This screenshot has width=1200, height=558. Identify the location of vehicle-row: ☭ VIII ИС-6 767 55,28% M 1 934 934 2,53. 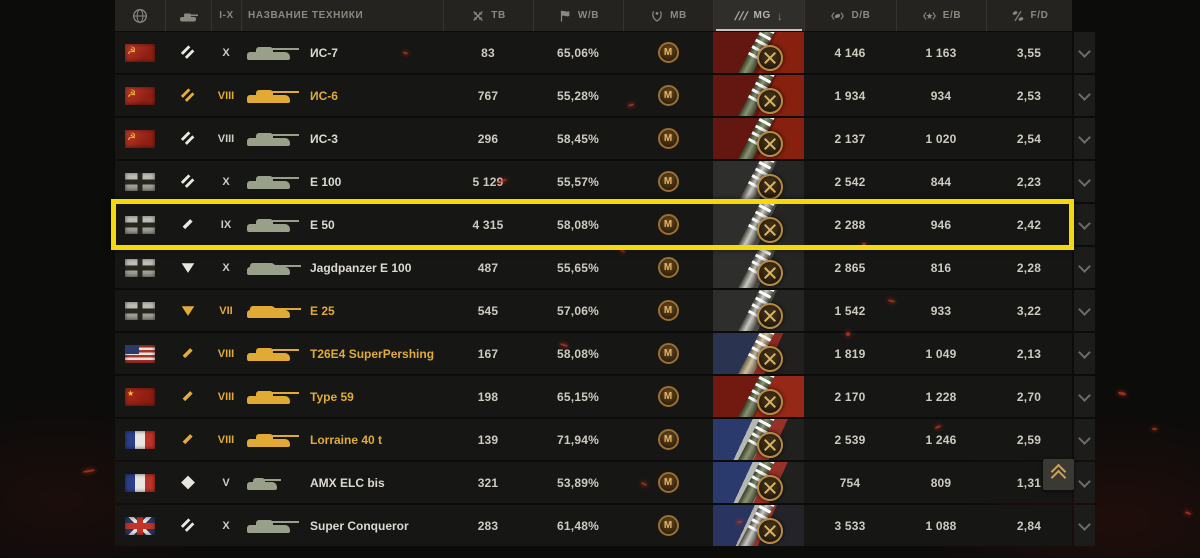
(606, 95).